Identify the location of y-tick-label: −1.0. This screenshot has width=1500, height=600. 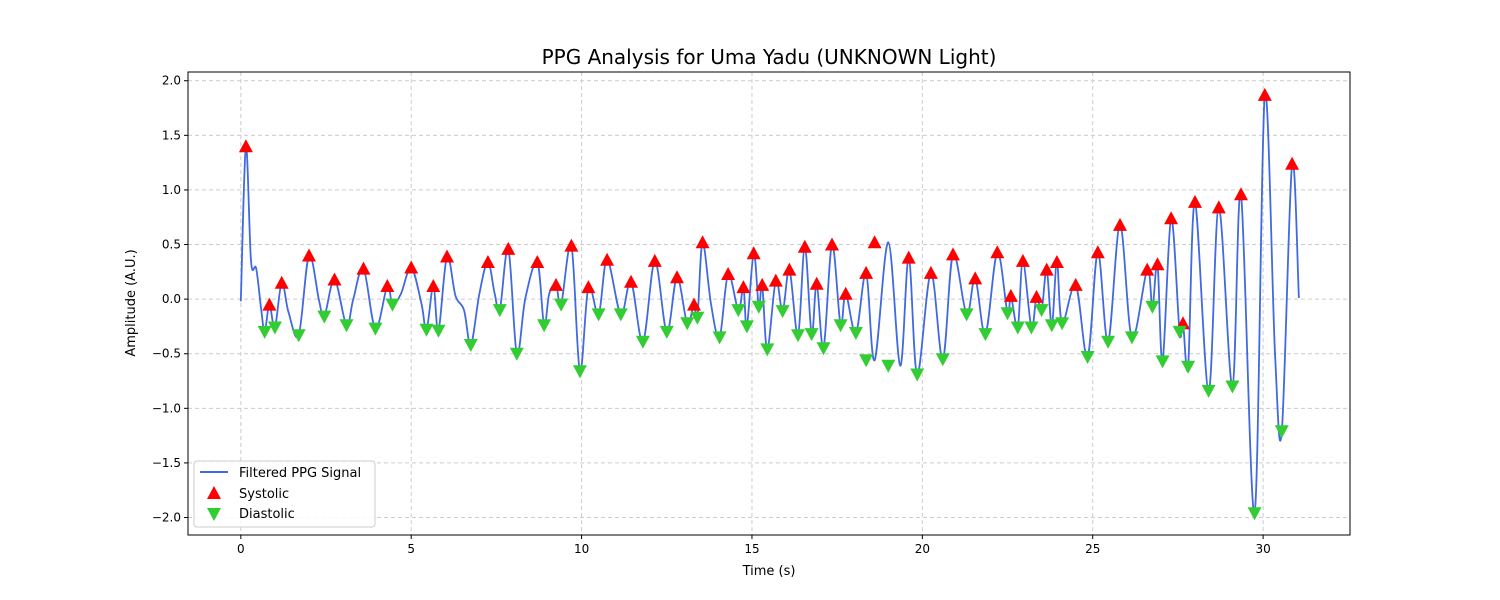
(166, 408).